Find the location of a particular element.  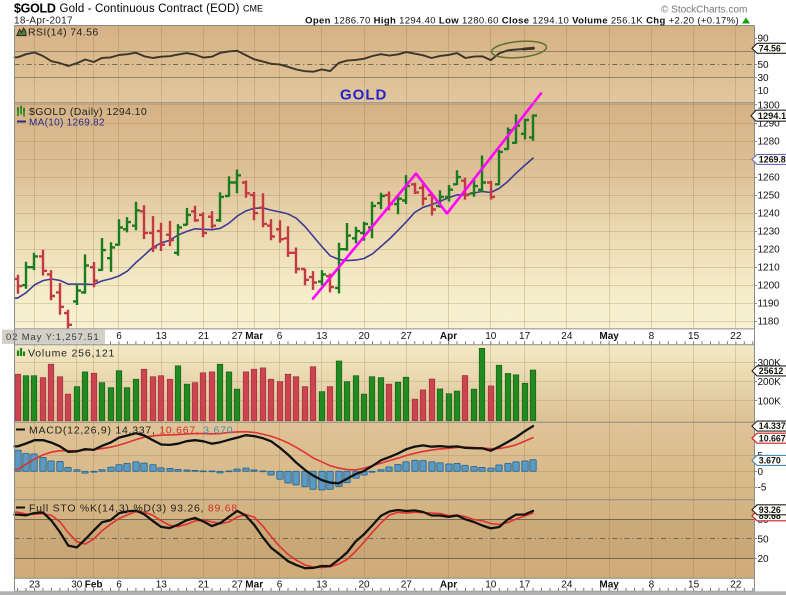

svg-text: 14.337 is located at coordinates (772, 426).